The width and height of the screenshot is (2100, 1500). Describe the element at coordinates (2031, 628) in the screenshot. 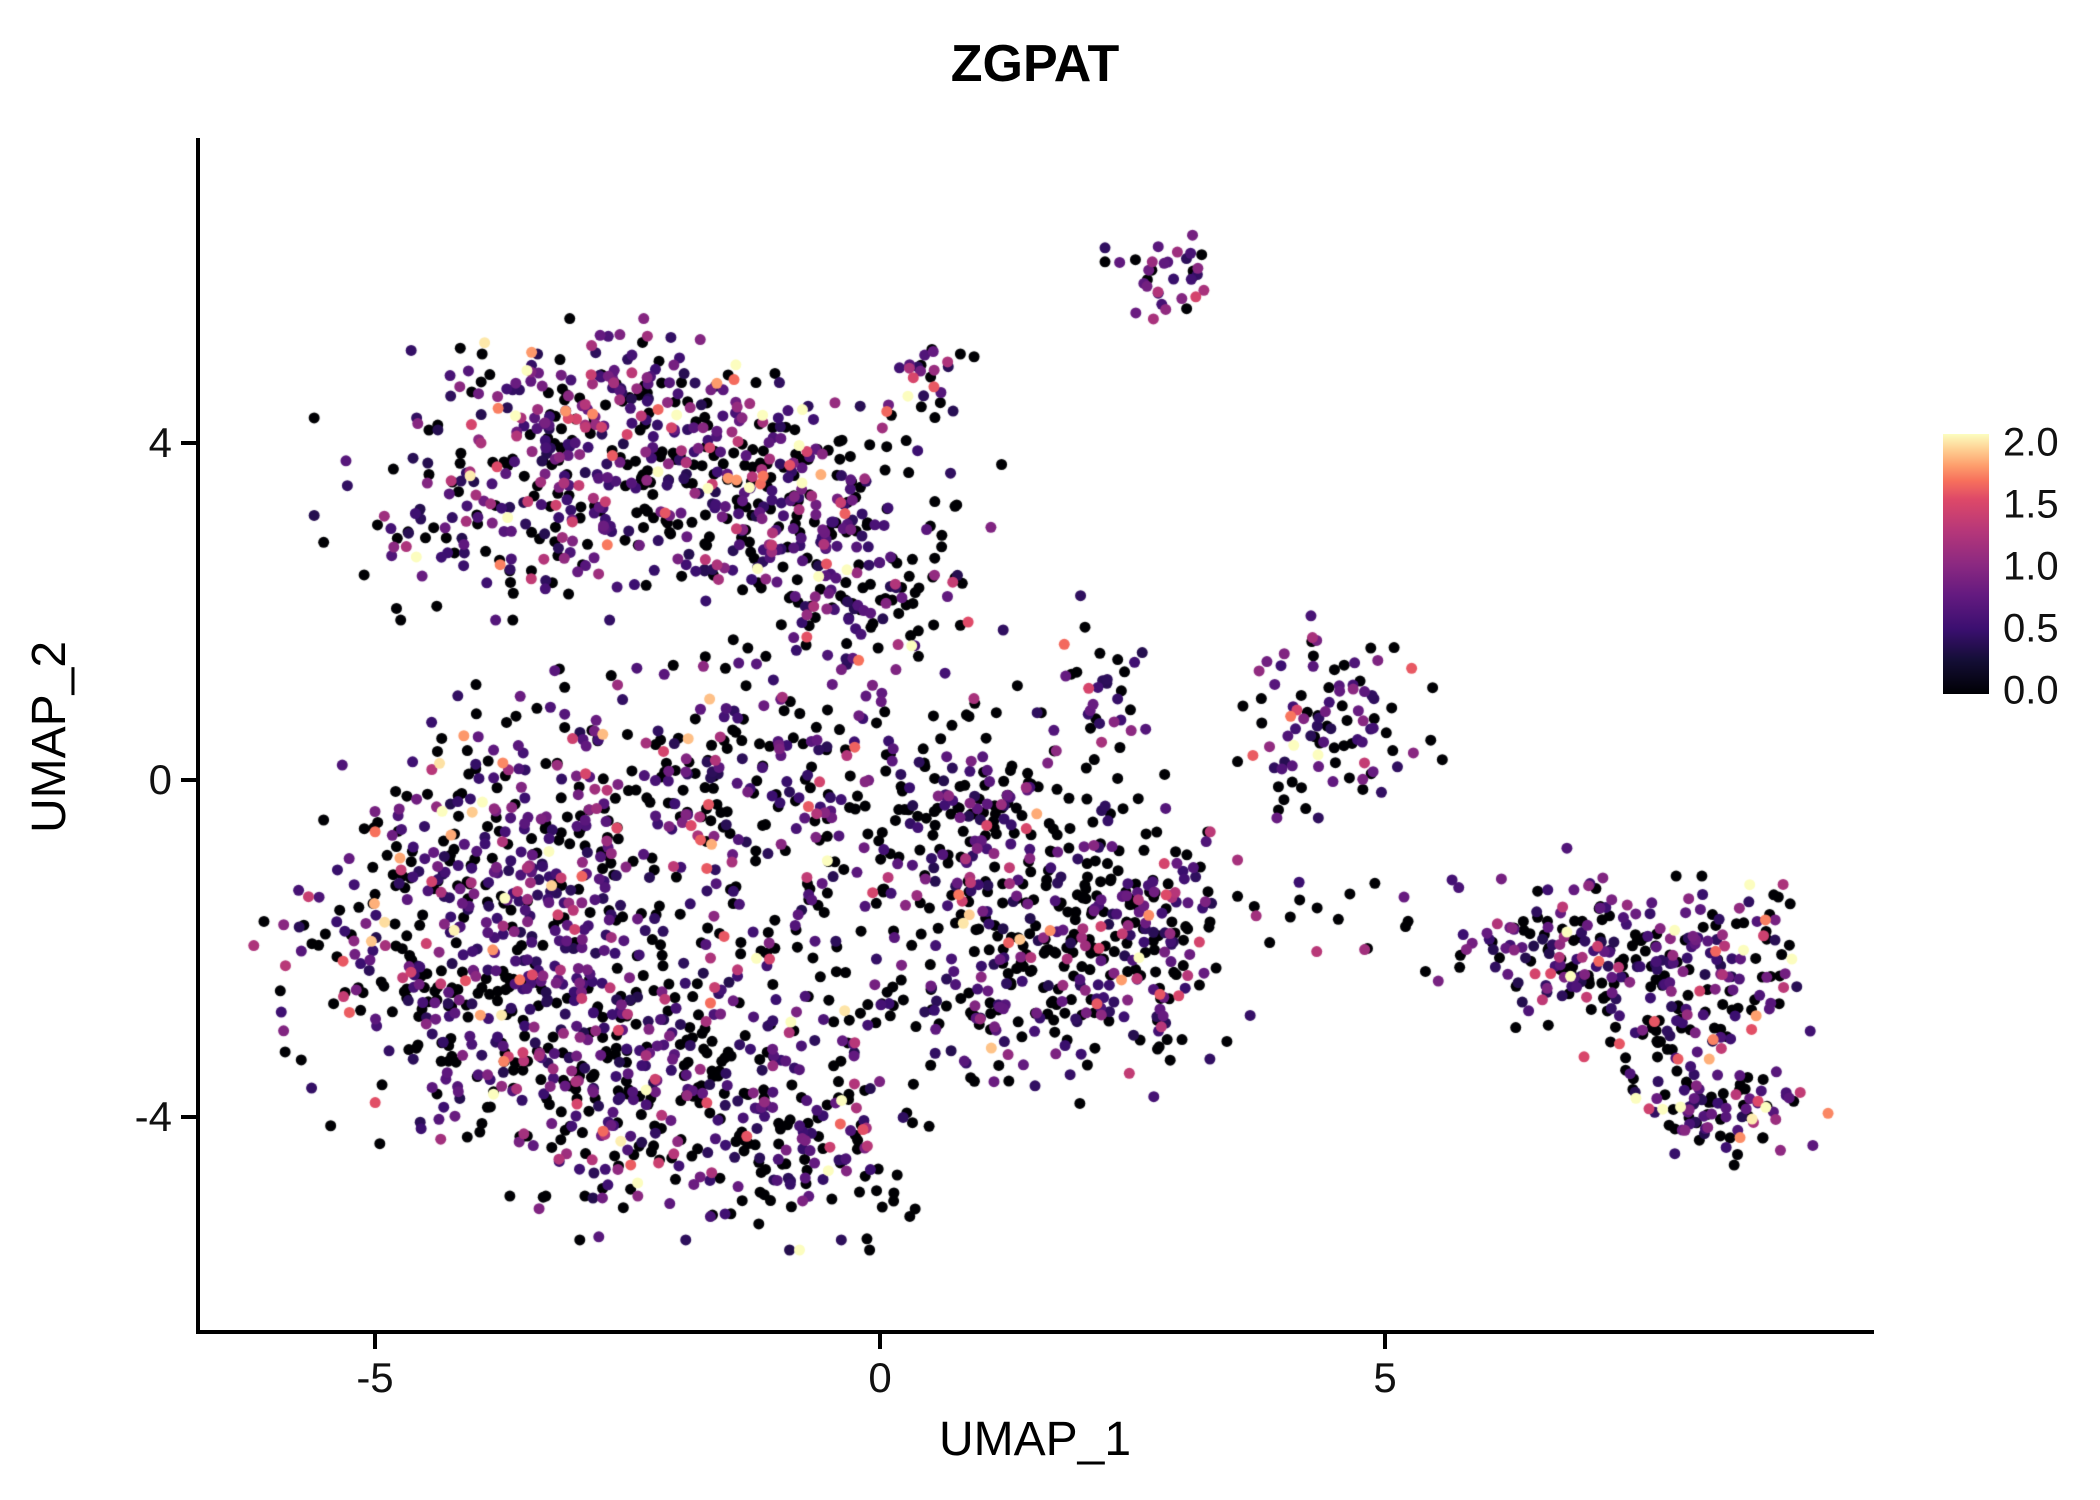

I see `colorbar-tick-label: 0.5` at that location.